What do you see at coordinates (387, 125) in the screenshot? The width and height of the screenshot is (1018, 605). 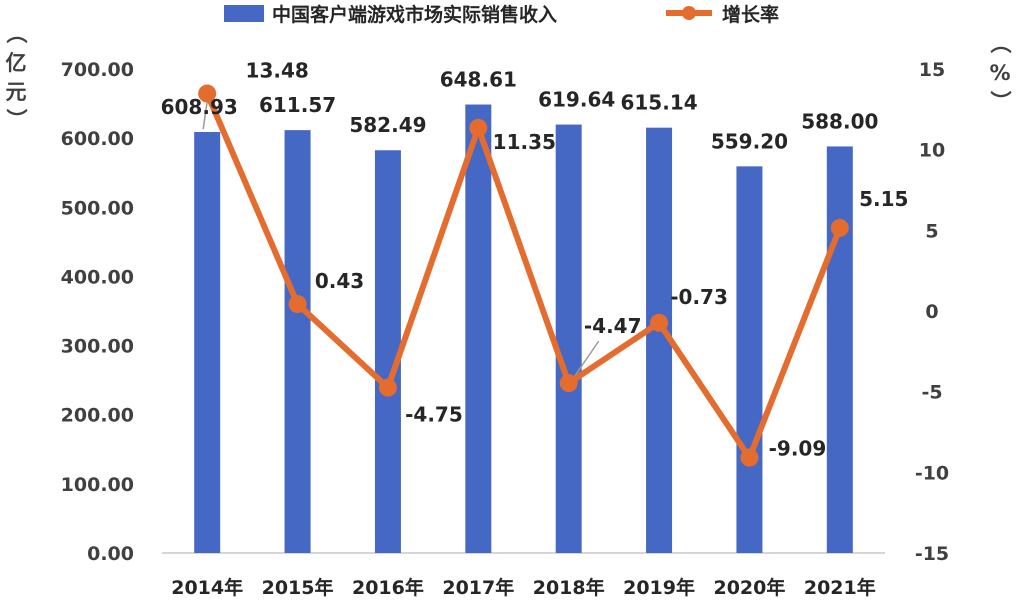 I see `bar-value-label: 582.49` at bounding box center [387, 125].